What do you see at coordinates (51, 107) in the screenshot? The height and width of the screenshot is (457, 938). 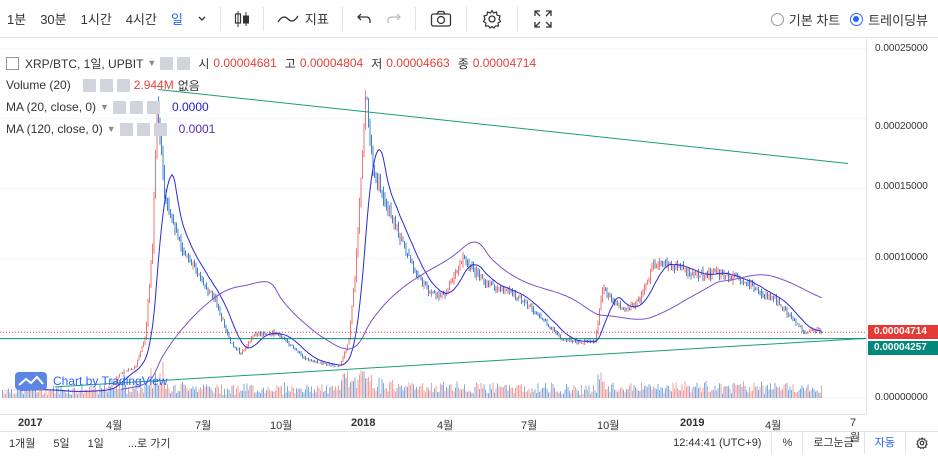 I see `ma20-indicator-name: MA (20, close, 0)` at bounding box center [51, 107].